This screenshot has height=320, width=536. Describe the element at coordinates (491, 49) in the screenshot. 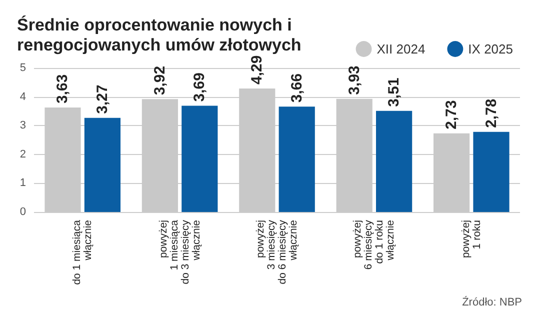

I see `legend-label: IX 2025` at that location.